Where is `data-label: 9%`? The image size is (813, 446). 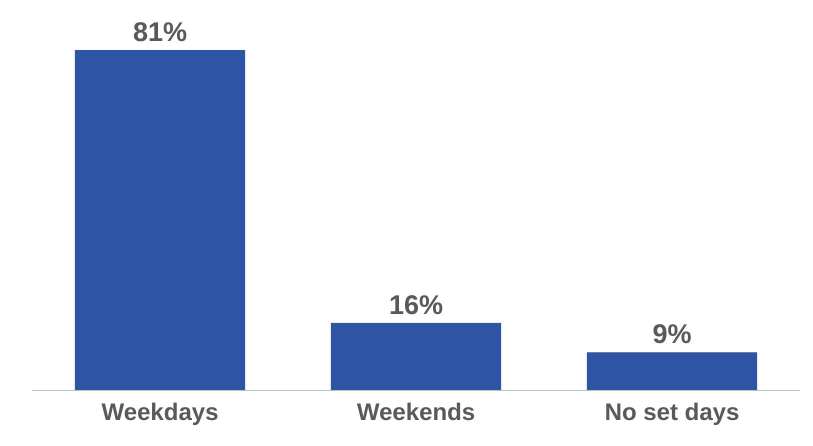 data-label: 9% is located at coordinates (672, 334).